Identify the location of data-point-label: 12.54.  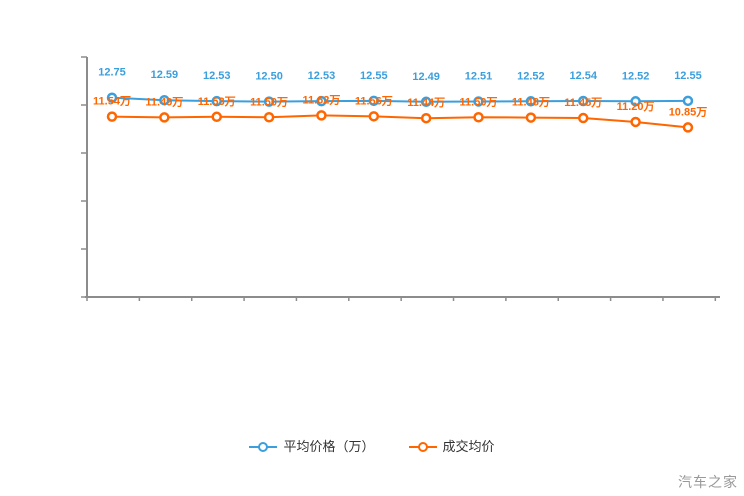
(583, 76).